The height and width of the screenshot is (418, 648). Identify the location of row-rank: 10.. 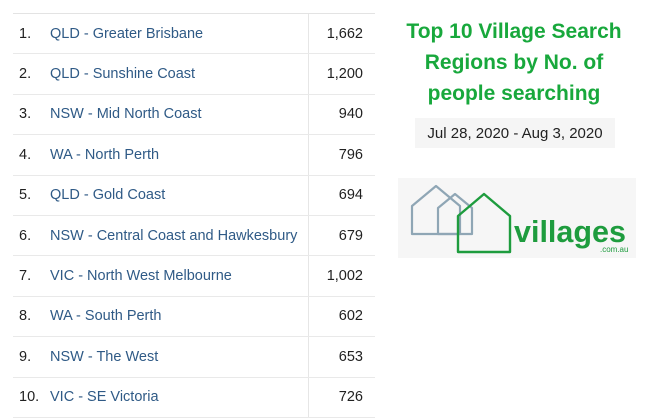
(29, 397).